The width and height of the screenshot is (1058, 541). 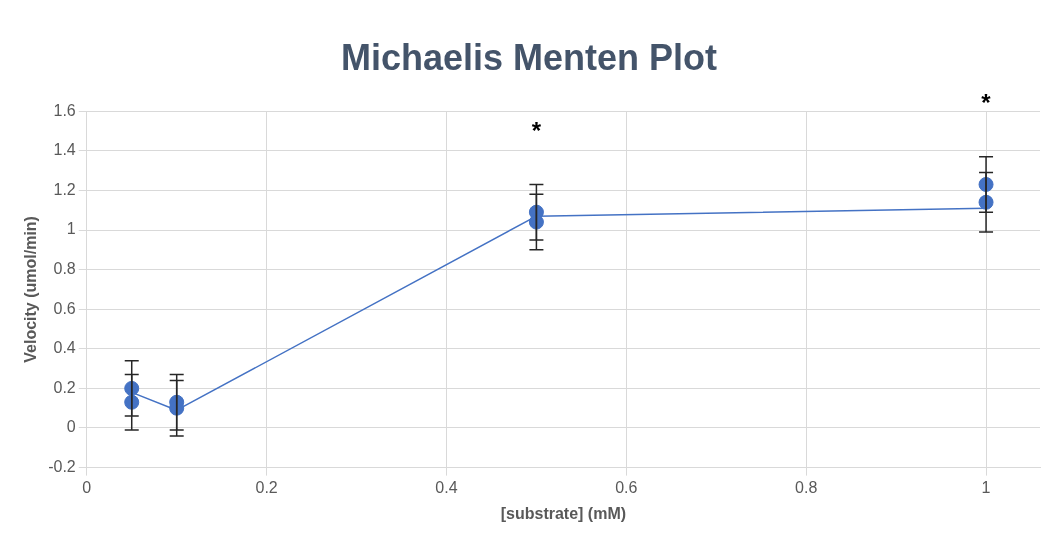 What do you see at coordinates (31, 289) in the screenshot?
I see `y-axis-title: Velocity (umol/min)` at bounding box center [31, 289].